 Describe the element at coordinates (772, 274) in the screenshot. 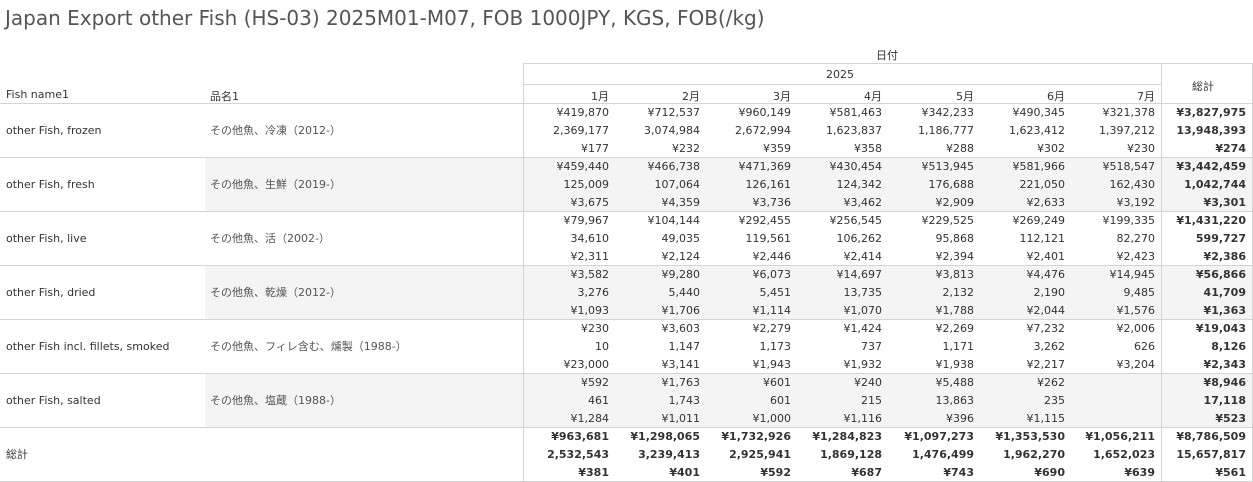

I see `cell-fob: ¥6,073` at that location.